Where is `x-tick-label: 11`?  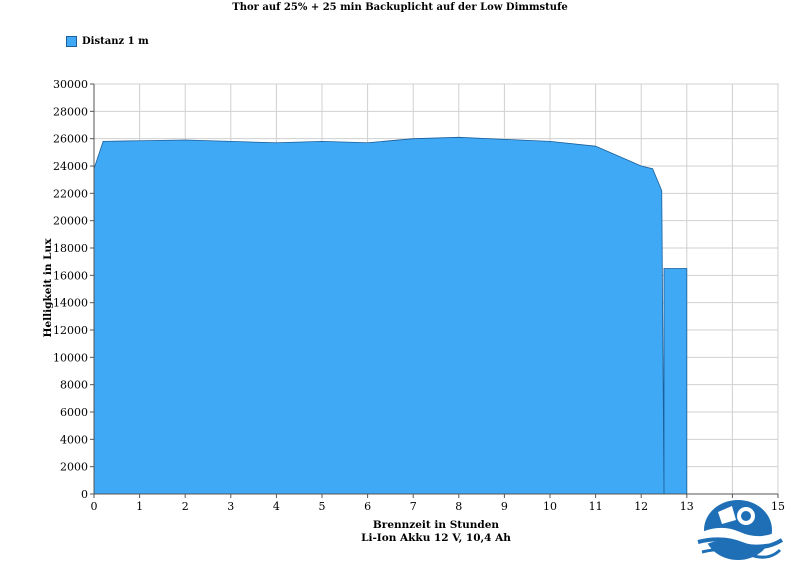 x-tick-label: 11 is located at coordinates (596, 506).